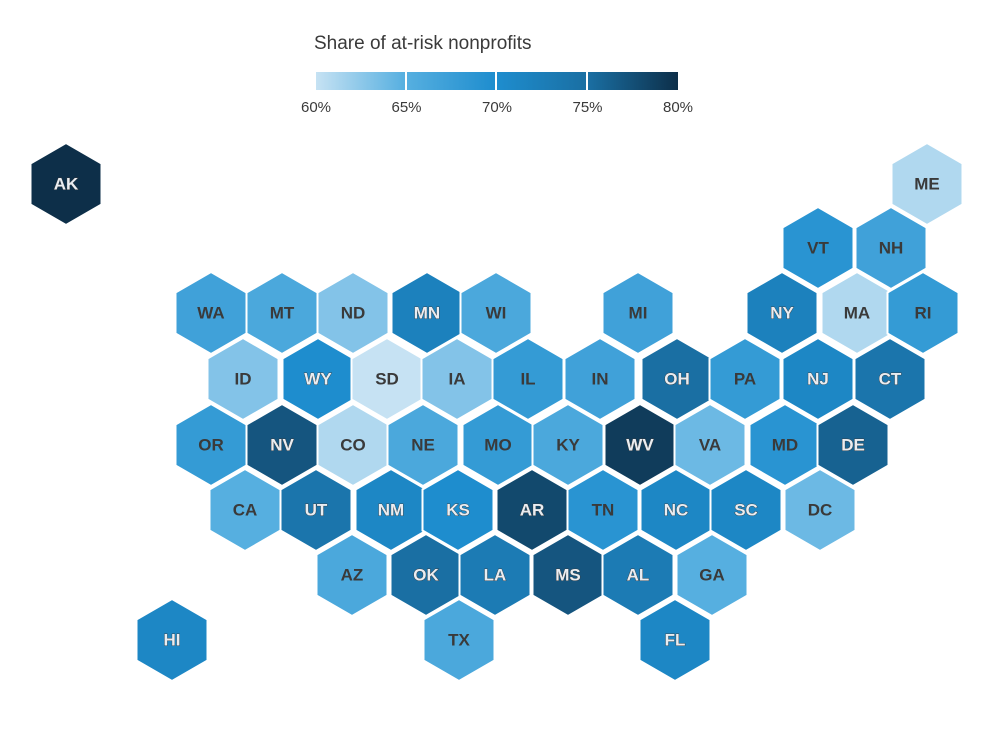  I want to click on state-hex-il: IL, so click(528, 379).